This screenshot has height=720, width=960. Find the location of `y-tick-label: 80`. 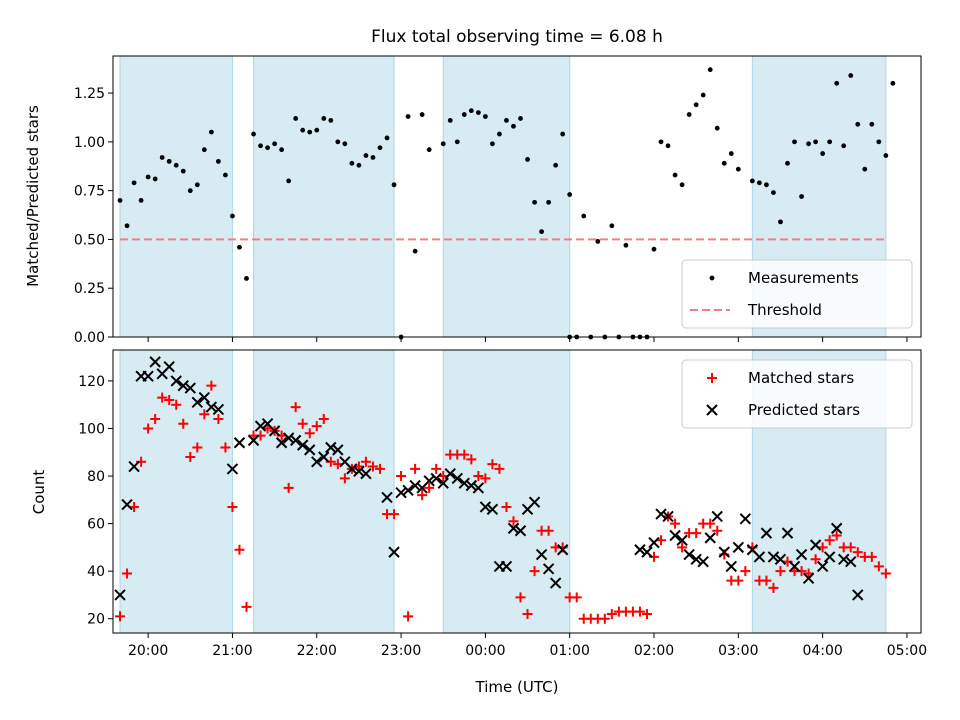

y-tick-label: 80 is located at coordinates (96, 477).